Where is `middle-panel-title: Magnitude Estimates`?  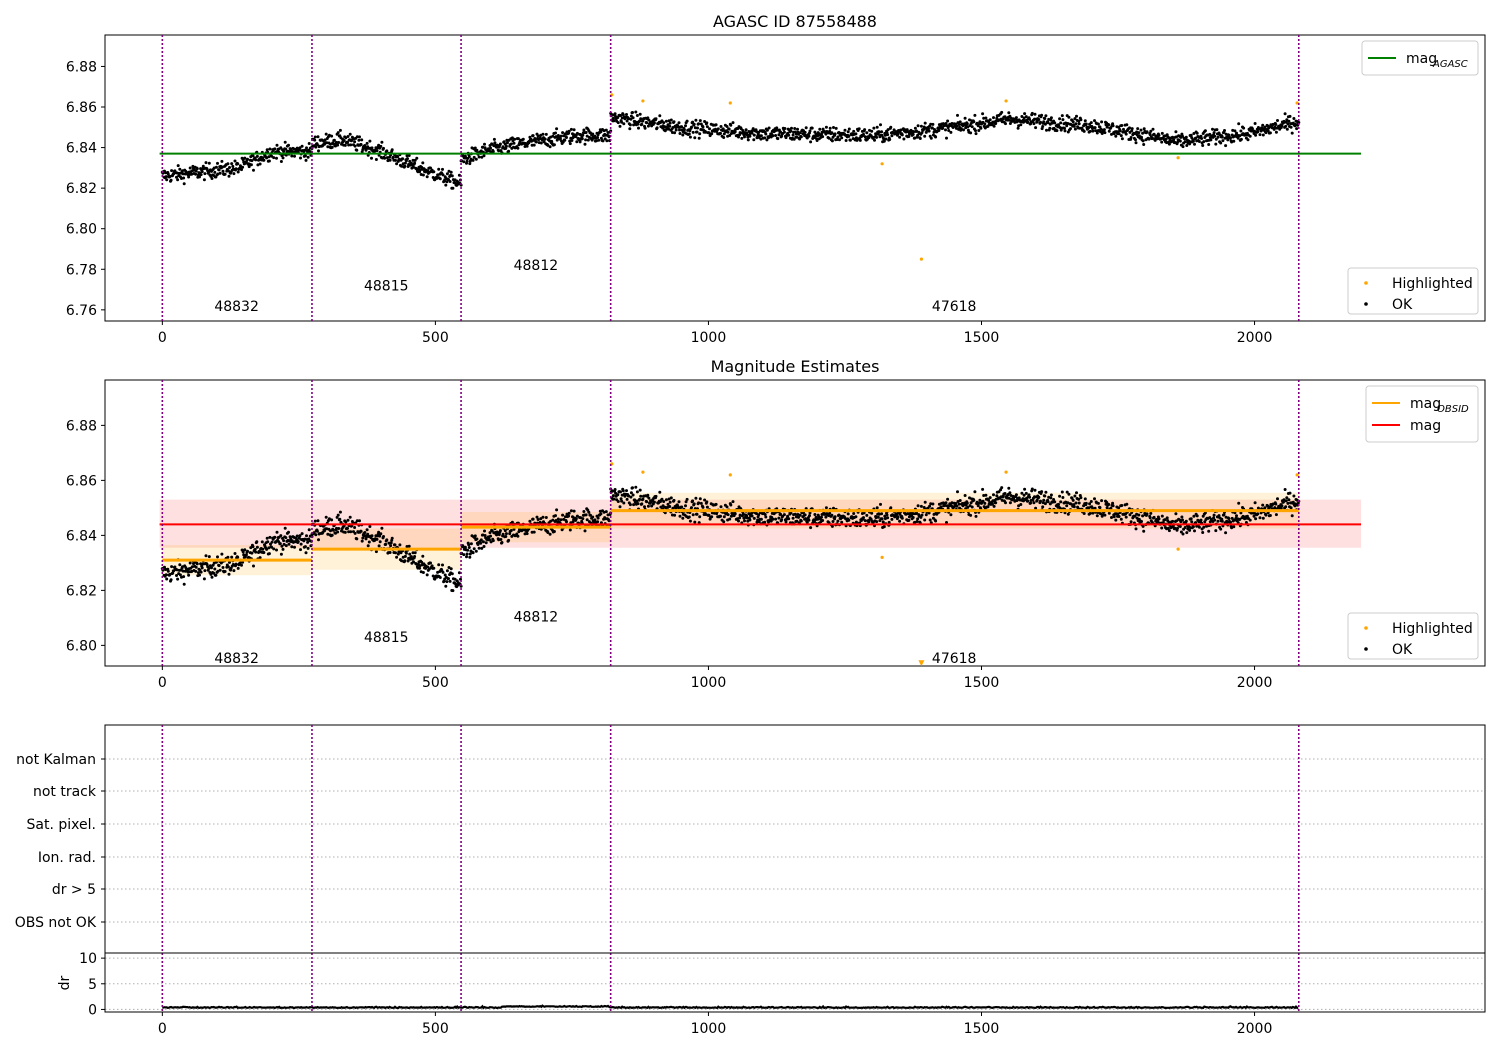
middle-panel-title: Magnitude Estimates is located at coordinates (795, 366).